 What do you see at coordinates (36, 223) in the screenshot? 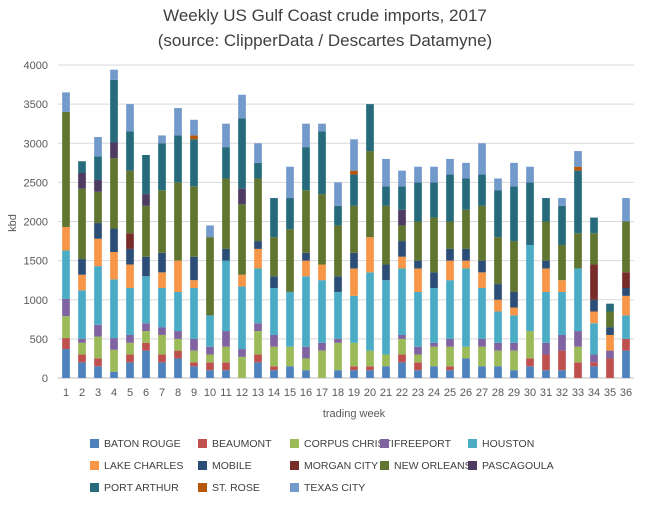
I see `y-tick-label: 2000` at bounding box center [36, 223].